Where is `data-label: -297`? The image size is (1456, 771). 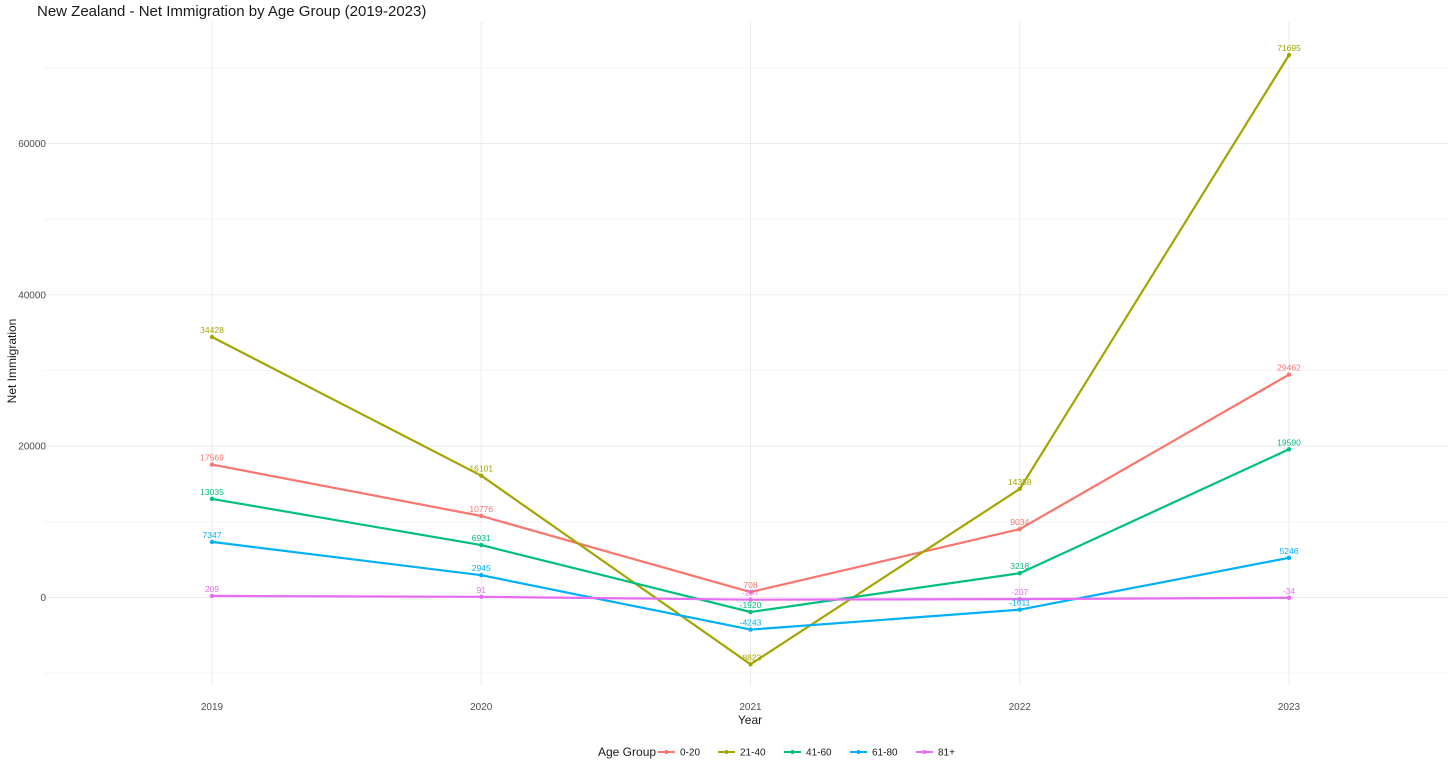 data-label: -297 is located at coordinates (750, 593).